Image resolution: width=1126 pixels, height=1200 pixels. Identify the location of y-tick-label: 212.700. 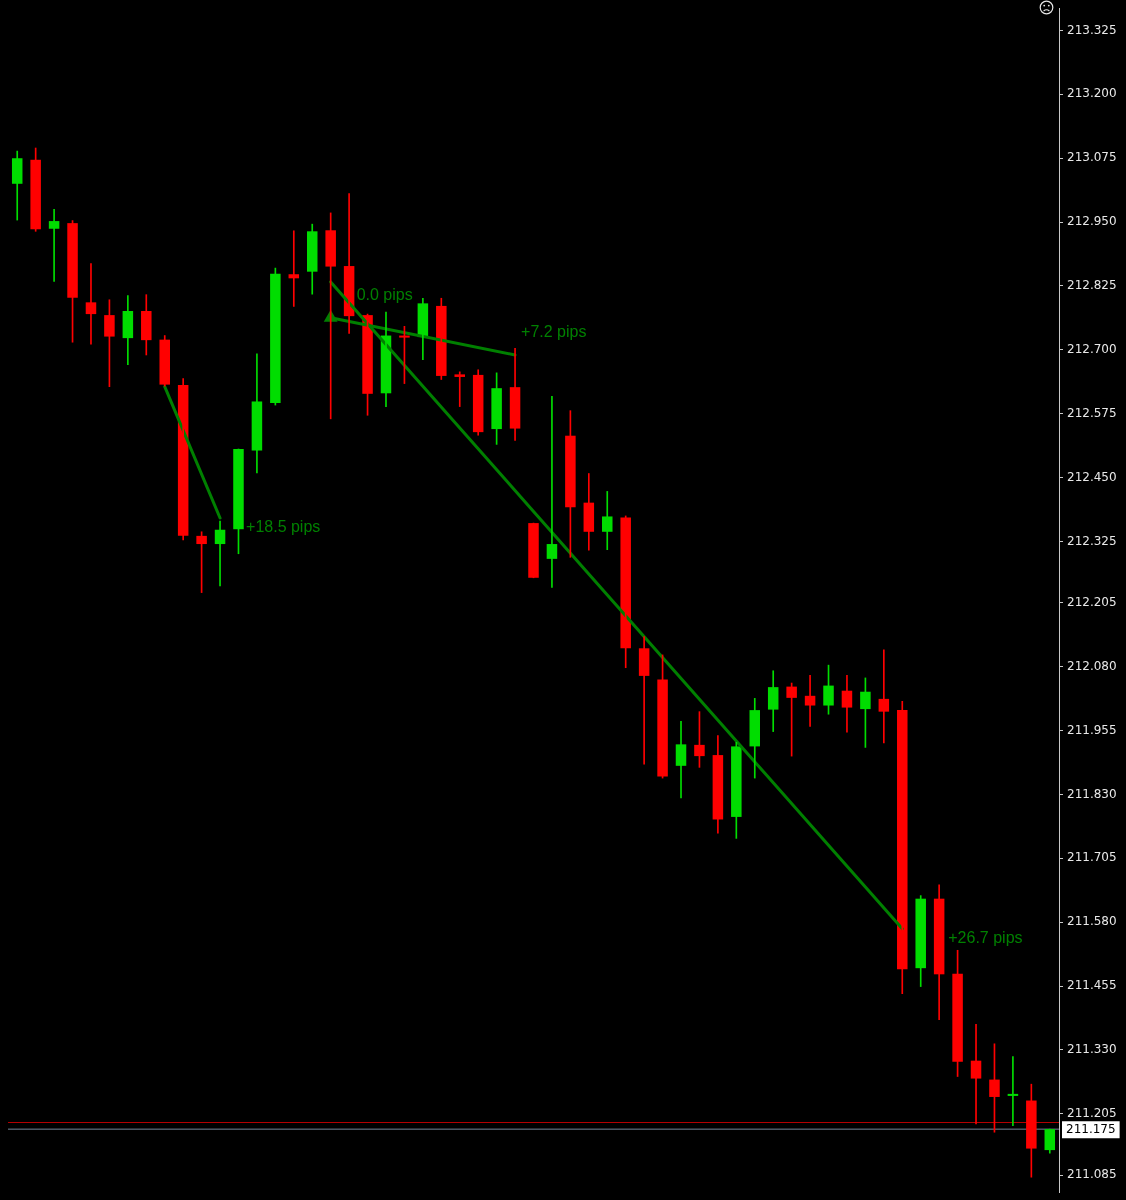
(1092, 348).